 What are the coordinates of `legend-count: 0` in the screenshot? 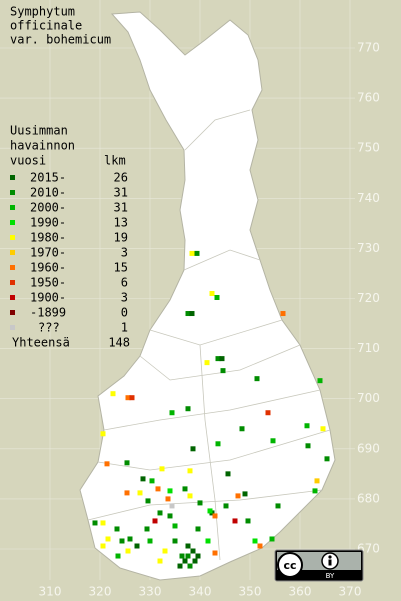 It's located at (124, 313).